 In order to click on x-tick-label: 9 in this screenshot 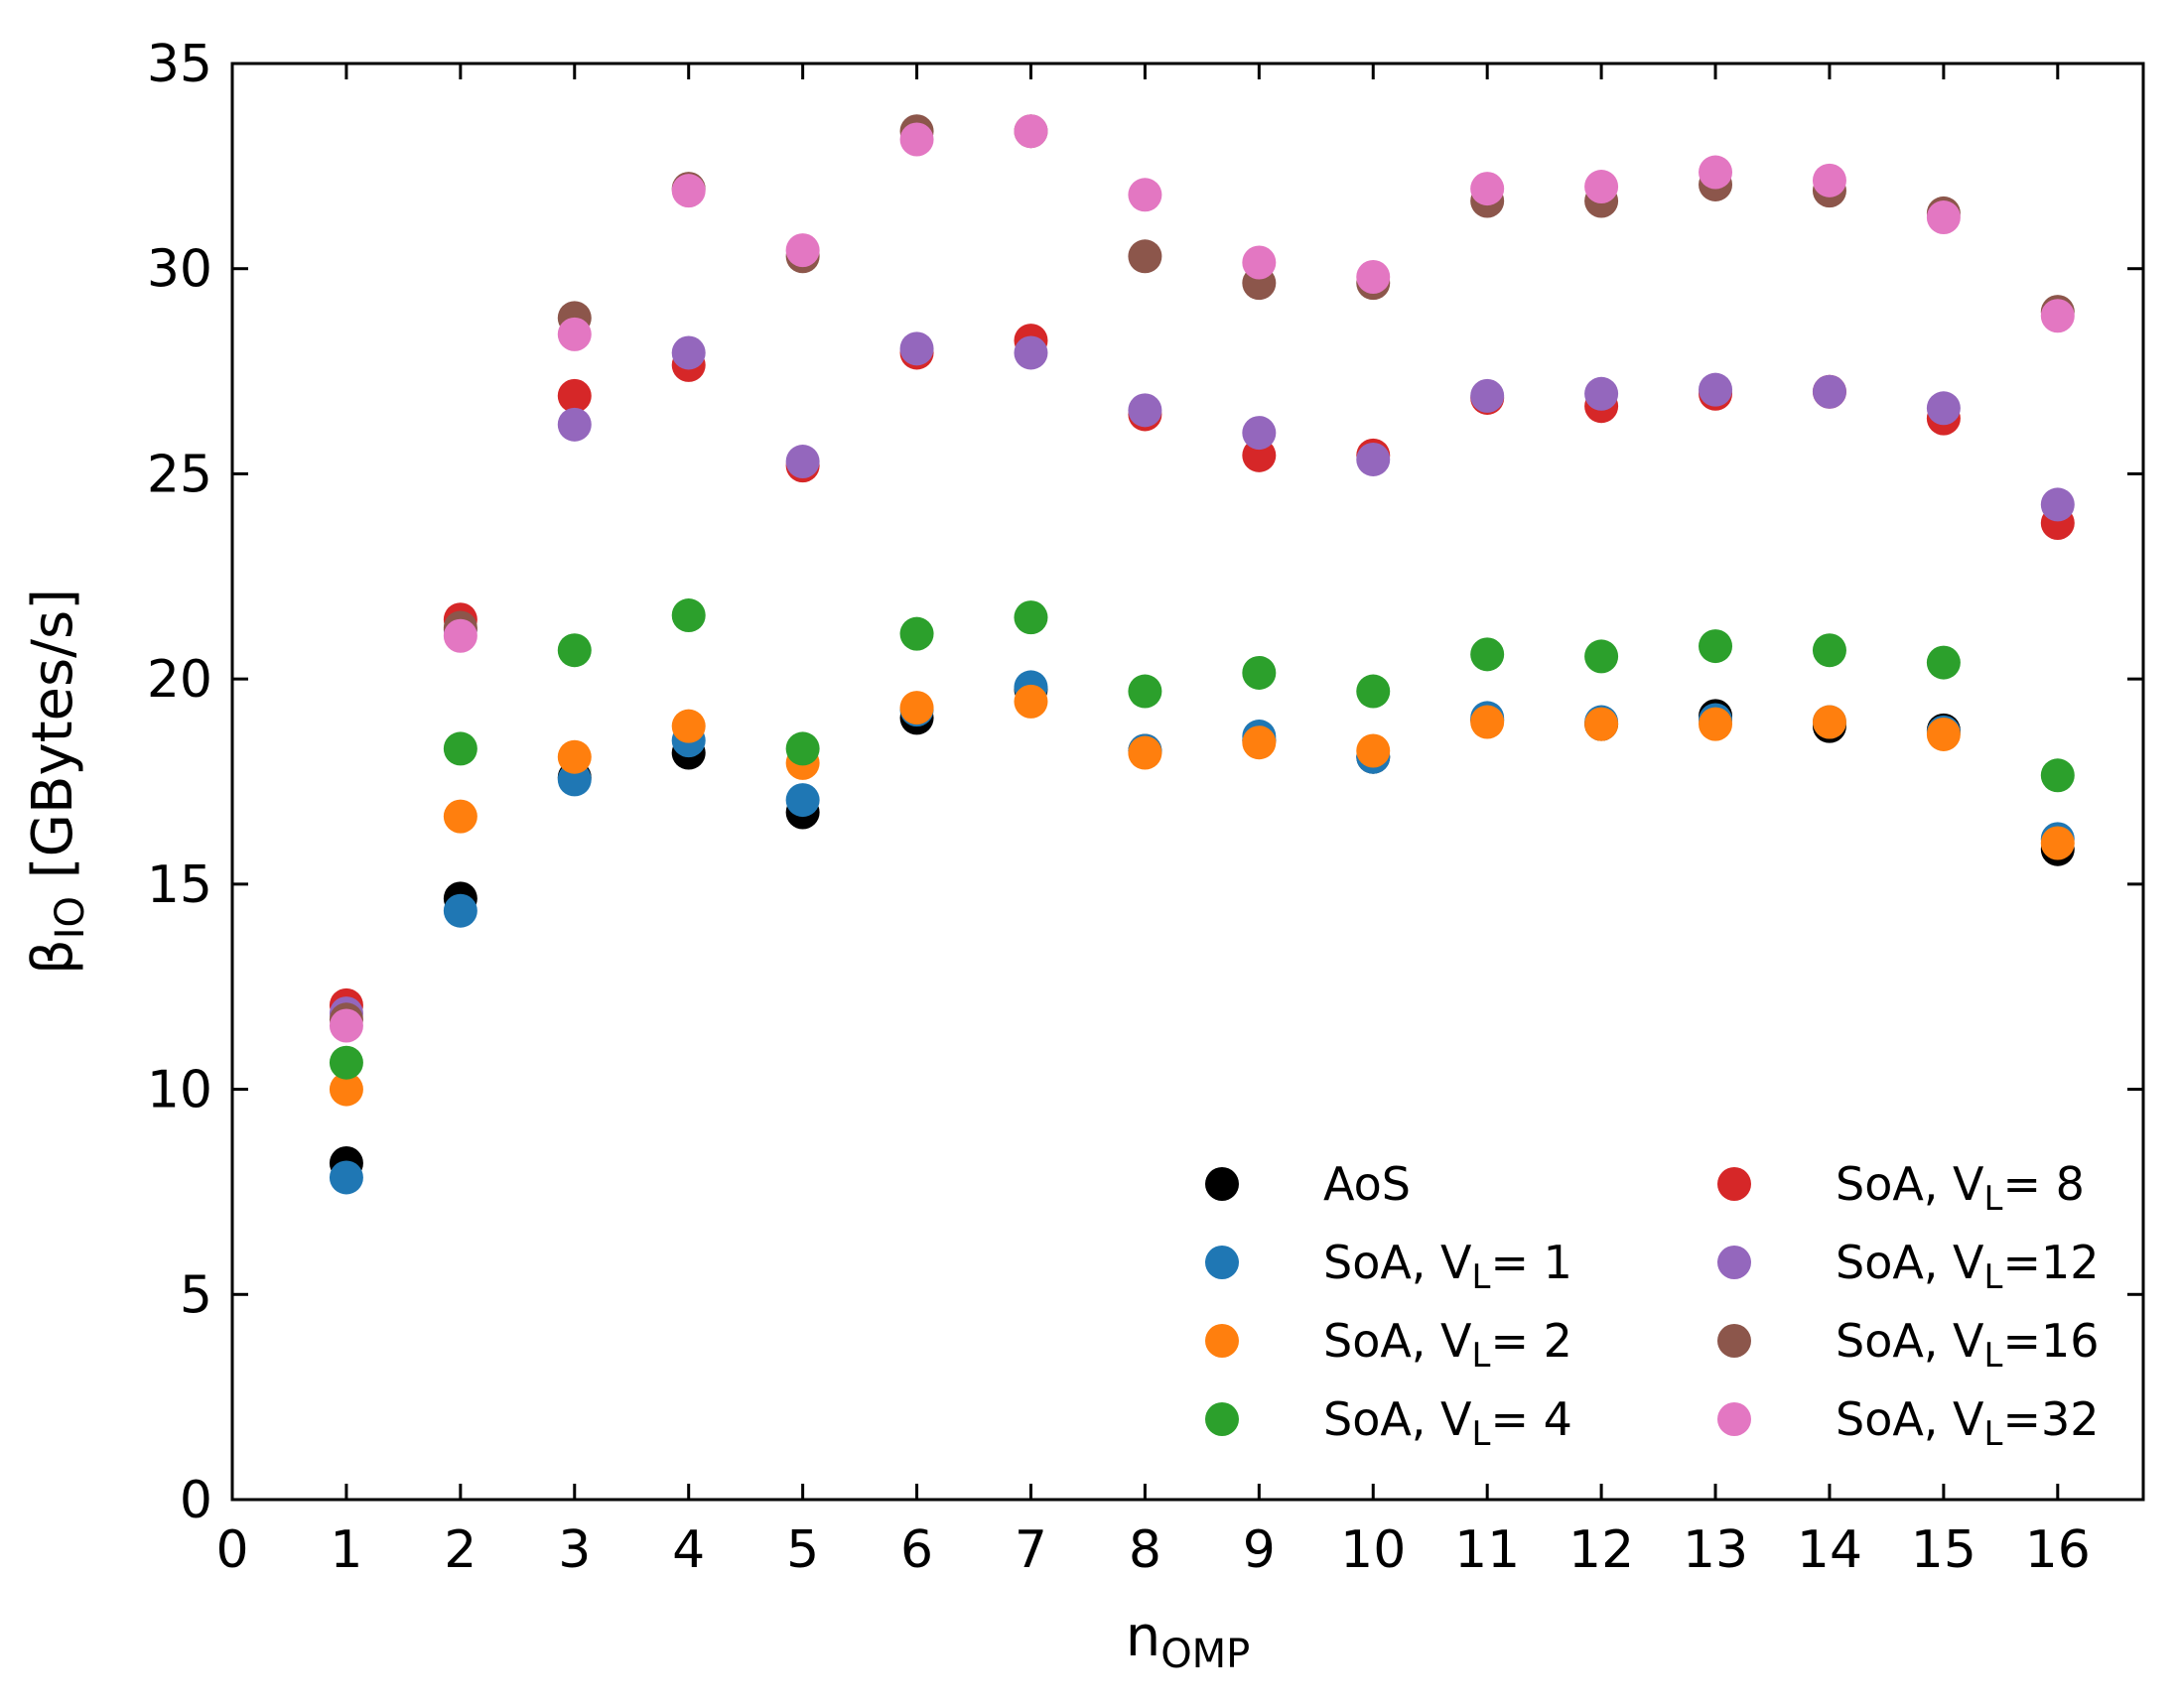, I will do `click(1259, 1550)`.